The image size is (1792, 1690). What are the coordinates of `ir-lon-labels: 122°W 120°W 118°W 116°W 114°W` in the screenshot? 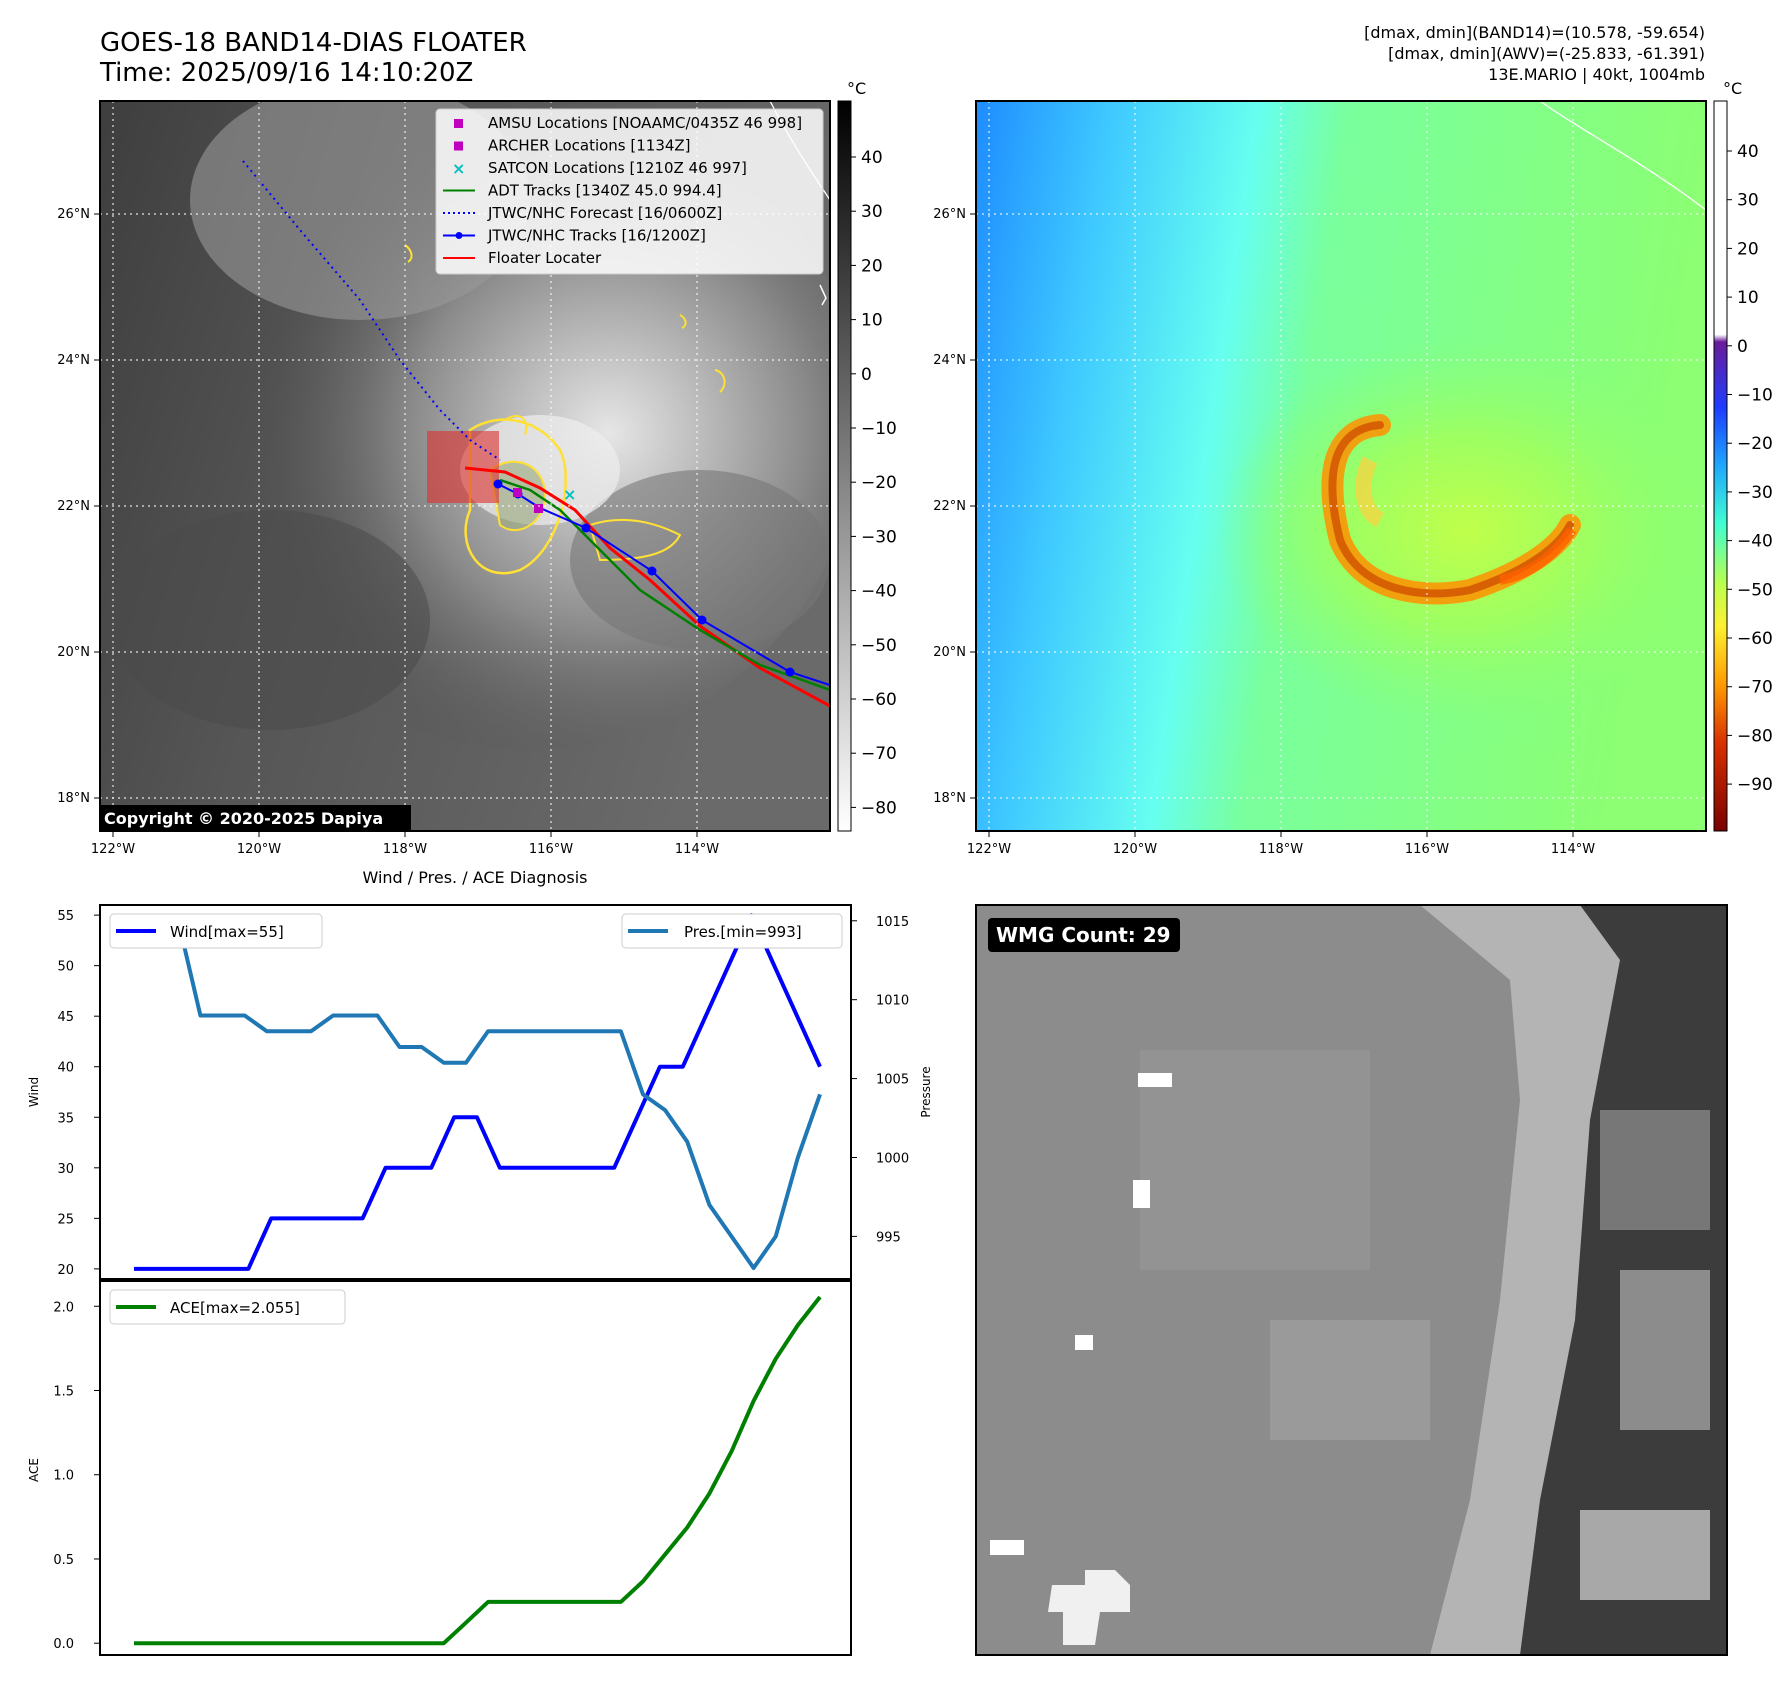 It's located at (405, 844).